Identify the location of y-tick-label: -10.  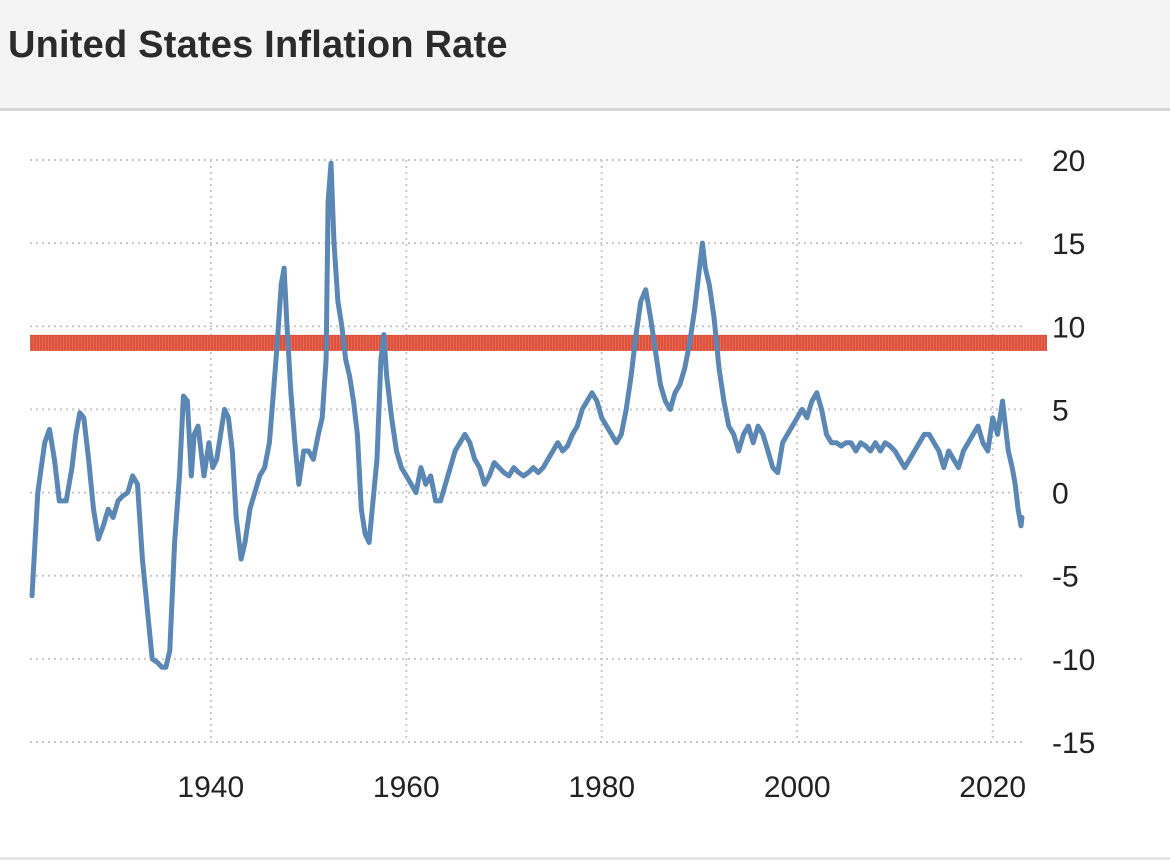
(1073, 660).